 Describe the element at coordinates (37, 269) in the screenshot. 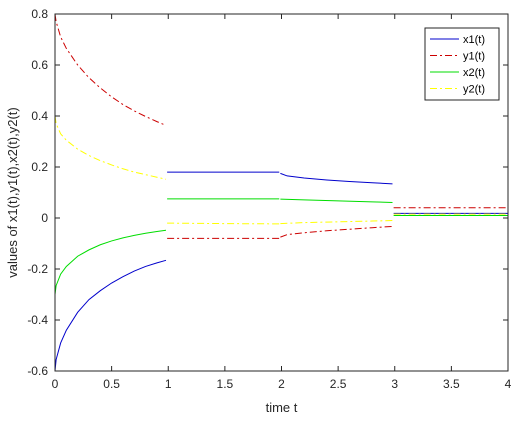

I see `y-tick-label: -0.2` at that location.